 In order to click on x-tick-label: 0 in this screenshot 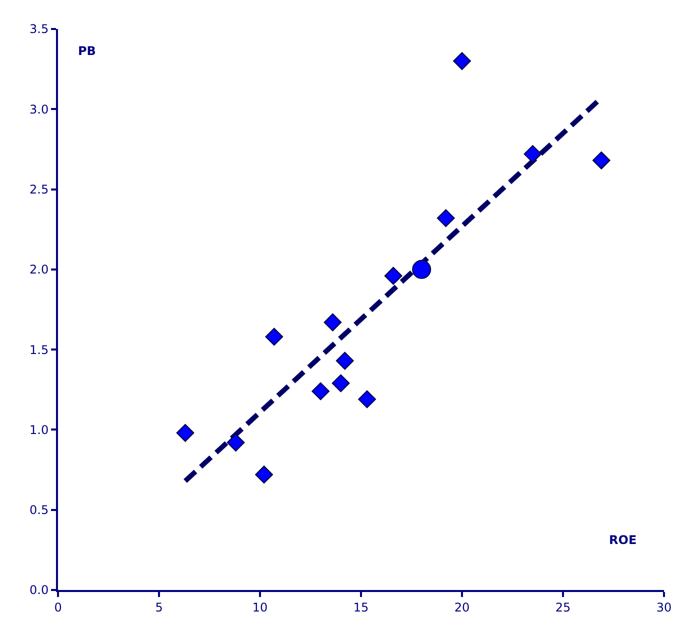, I will do `click(58, 607)`.